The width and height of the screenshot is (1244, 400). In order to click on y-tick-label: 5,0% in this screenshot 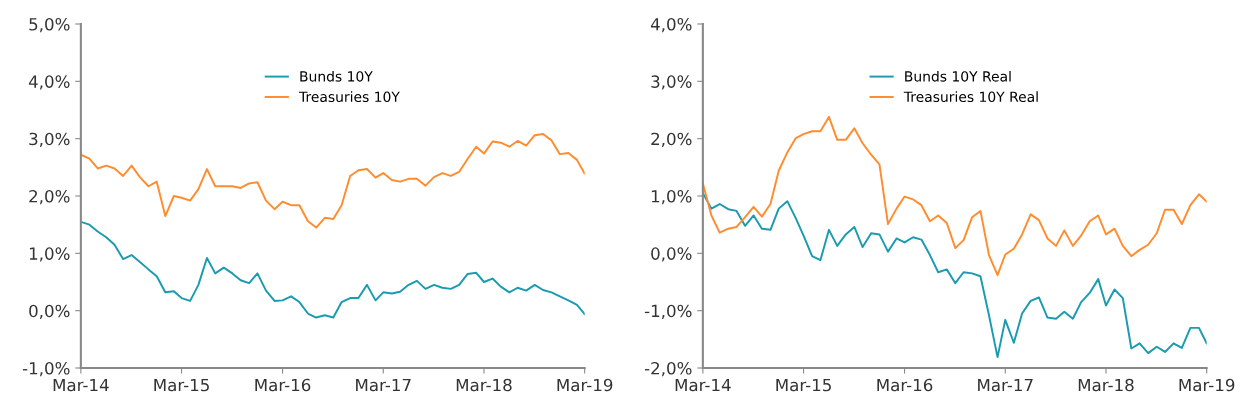, I will do `click(49, 25)`.